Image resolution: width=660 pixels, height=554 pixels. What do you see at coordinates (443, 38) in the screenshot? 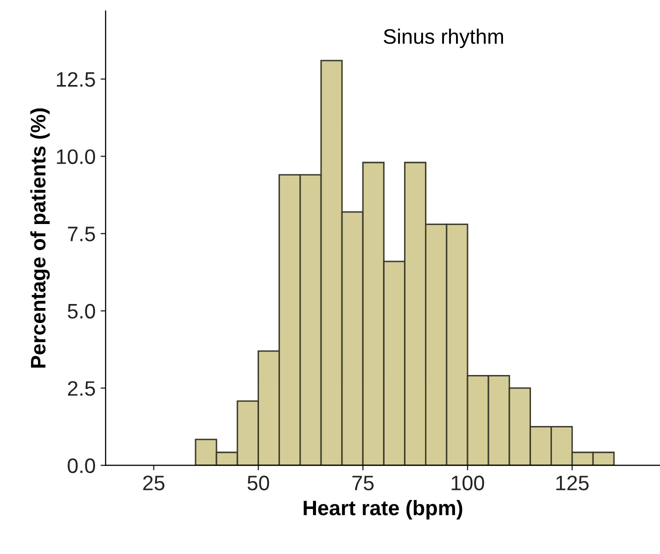
I see `annotation: Sinus rhythm` at bounding box center [443, 38].